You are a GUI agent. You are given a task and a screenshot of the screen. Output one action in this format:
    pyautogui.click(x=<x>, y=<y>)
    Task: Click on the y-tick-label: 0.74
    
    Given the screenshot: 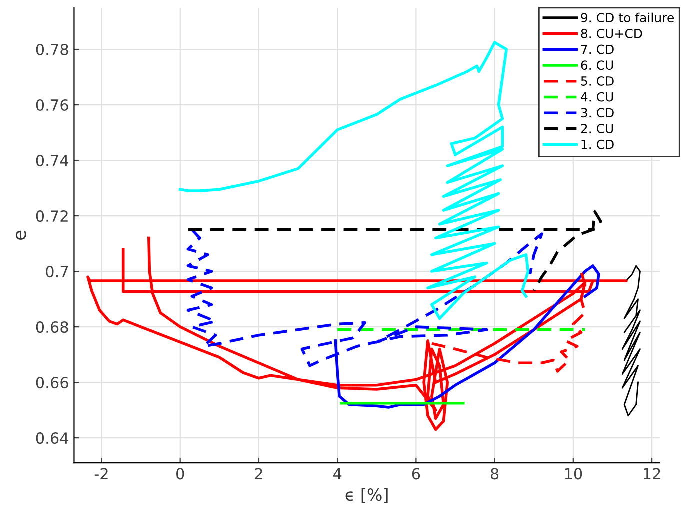 What is the action you would take?
    pyautogui.click(x=52, y=160)
    